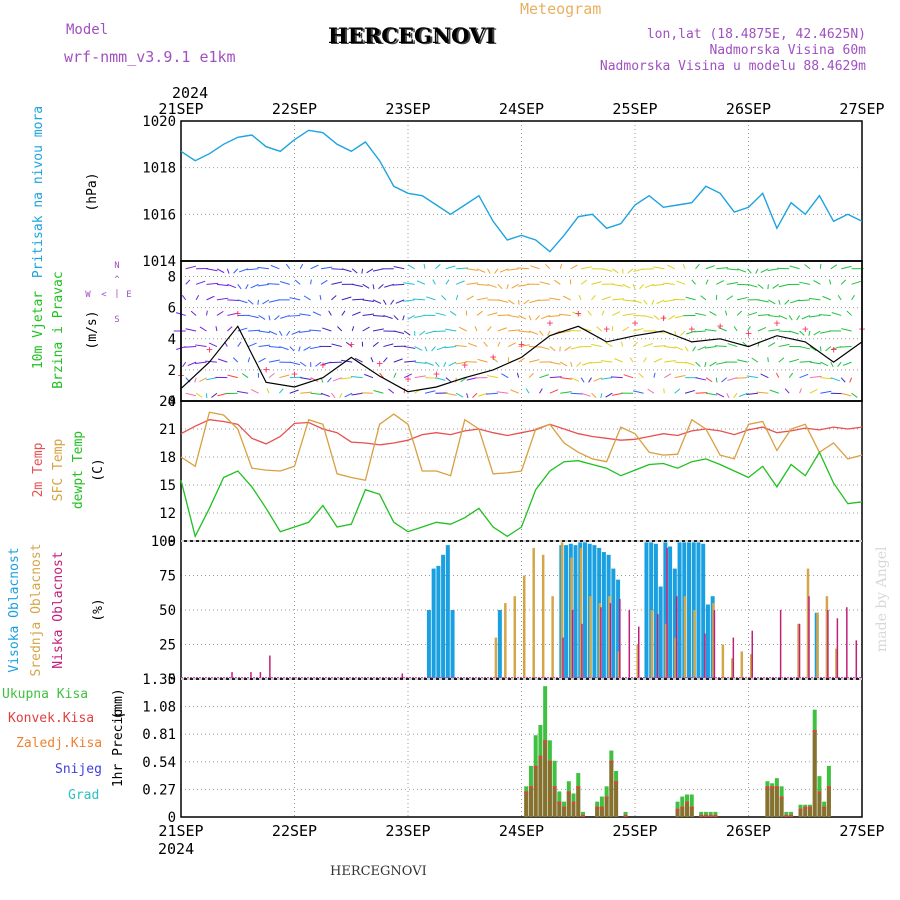 The height and width of the screenshot is (900, 900). I want to click on compass-up: ^, so click(117, 280).